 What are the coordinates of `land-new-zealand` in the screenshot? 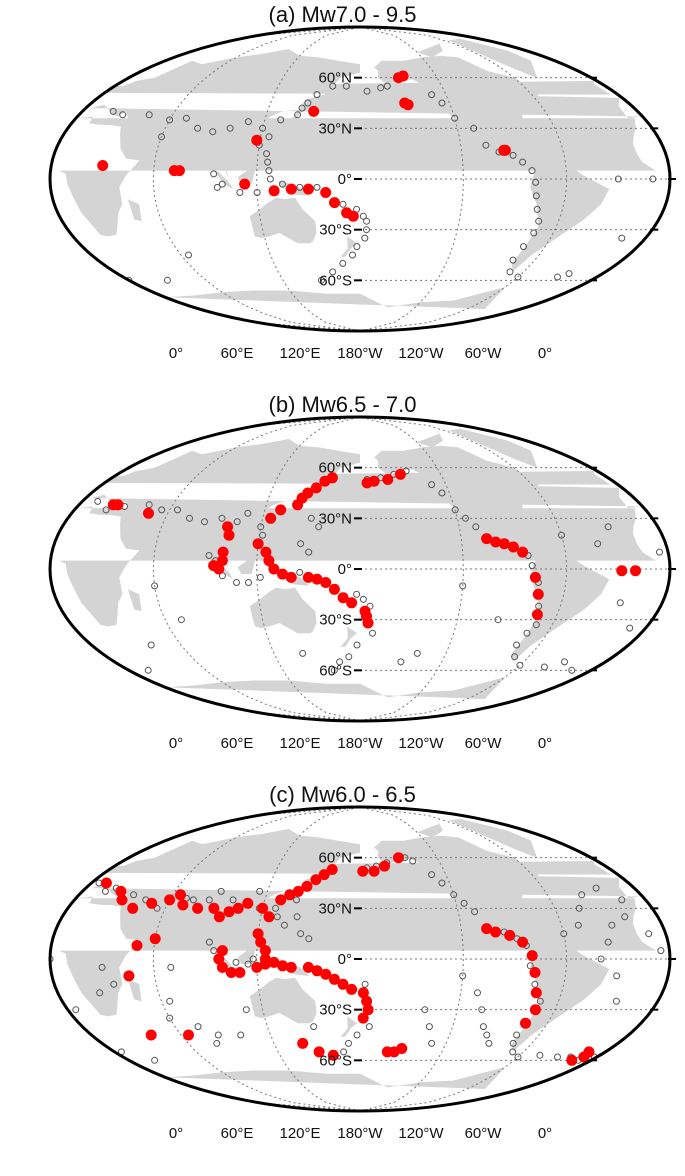 It's located at (348, 246).